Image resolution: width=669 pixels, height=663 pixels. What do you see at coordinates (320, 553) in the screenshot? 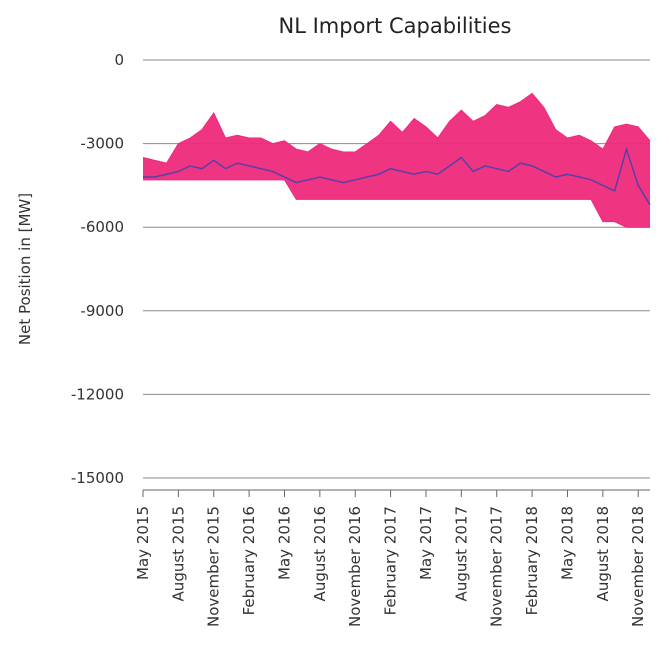
I see `x-tick-label: August 2016` at bounding box center [320, 553].